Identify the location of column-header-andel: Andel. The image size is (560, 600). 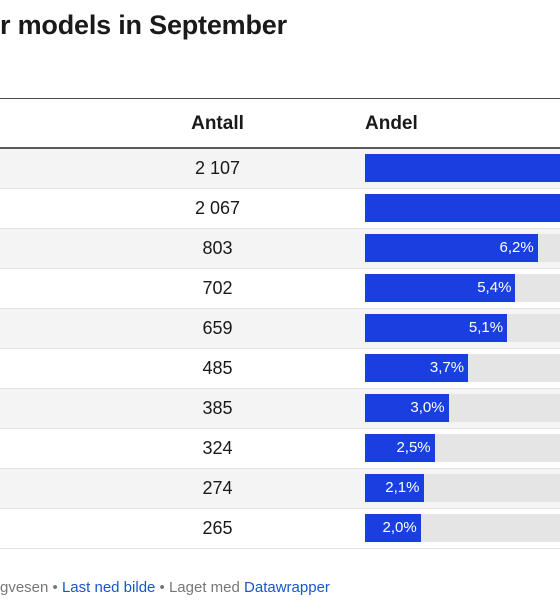
(391, 123).